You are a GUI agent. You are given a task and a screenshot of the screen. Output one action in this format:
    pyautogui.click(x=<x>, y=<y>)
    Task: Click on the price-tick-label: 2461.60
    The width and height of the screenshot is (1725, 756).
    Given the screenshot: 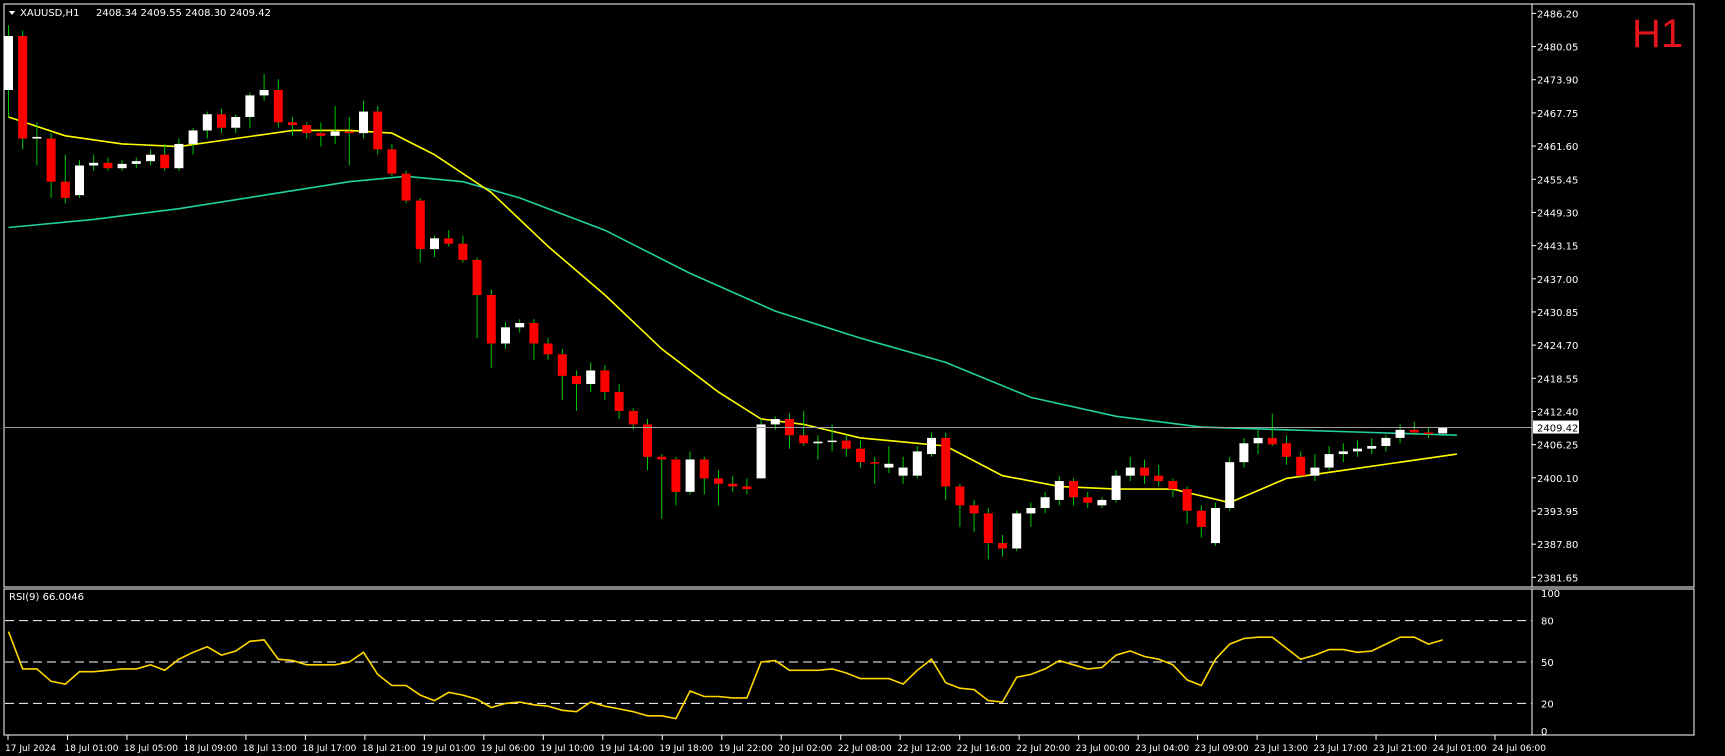 What is the action you would take?
    pyautogui.click(x=1557, y=147)
    